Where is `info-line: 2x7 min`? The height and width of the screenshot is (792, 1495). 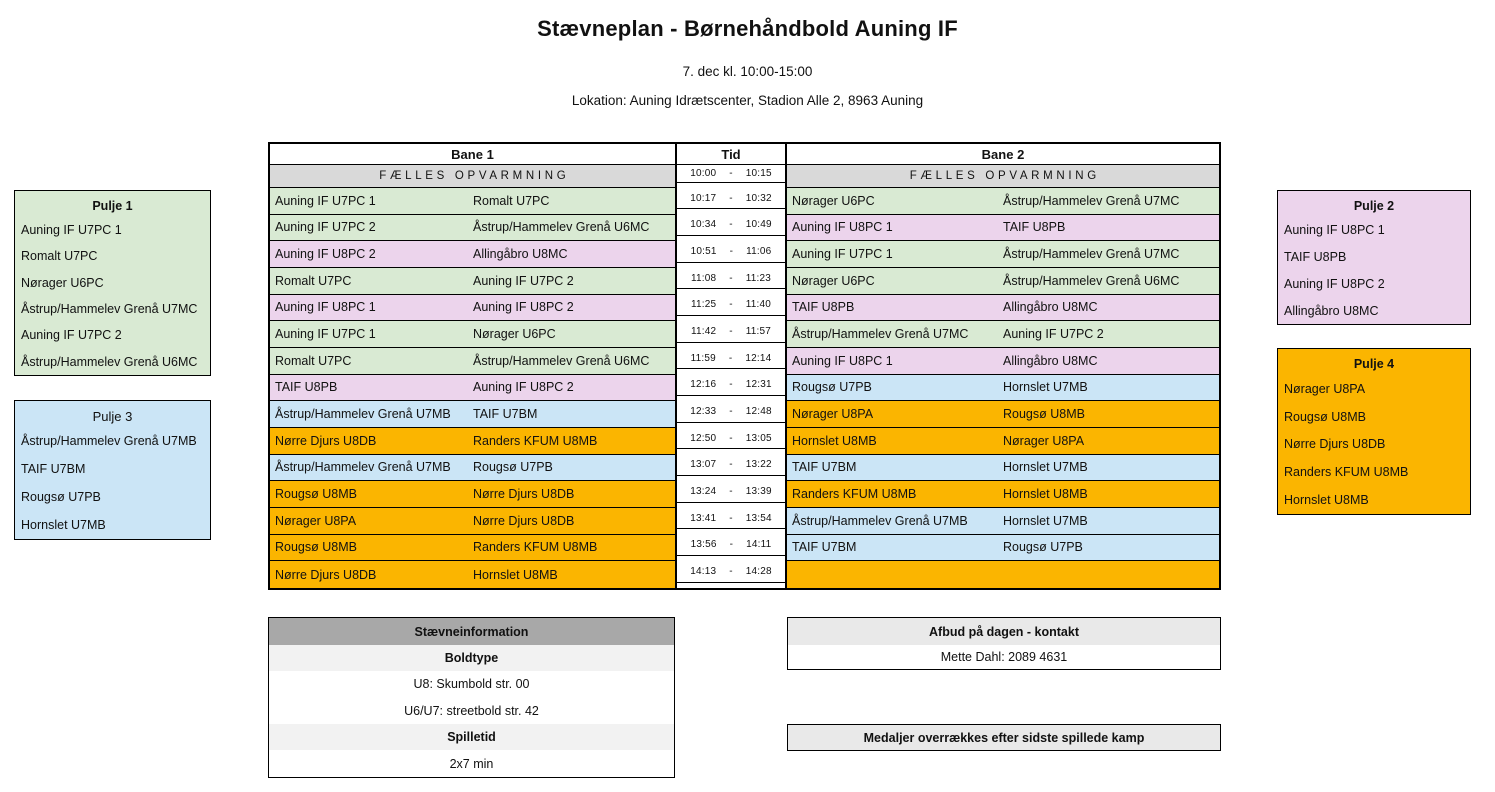
info-line: 2x7 min is located at coordinates (471, 764).